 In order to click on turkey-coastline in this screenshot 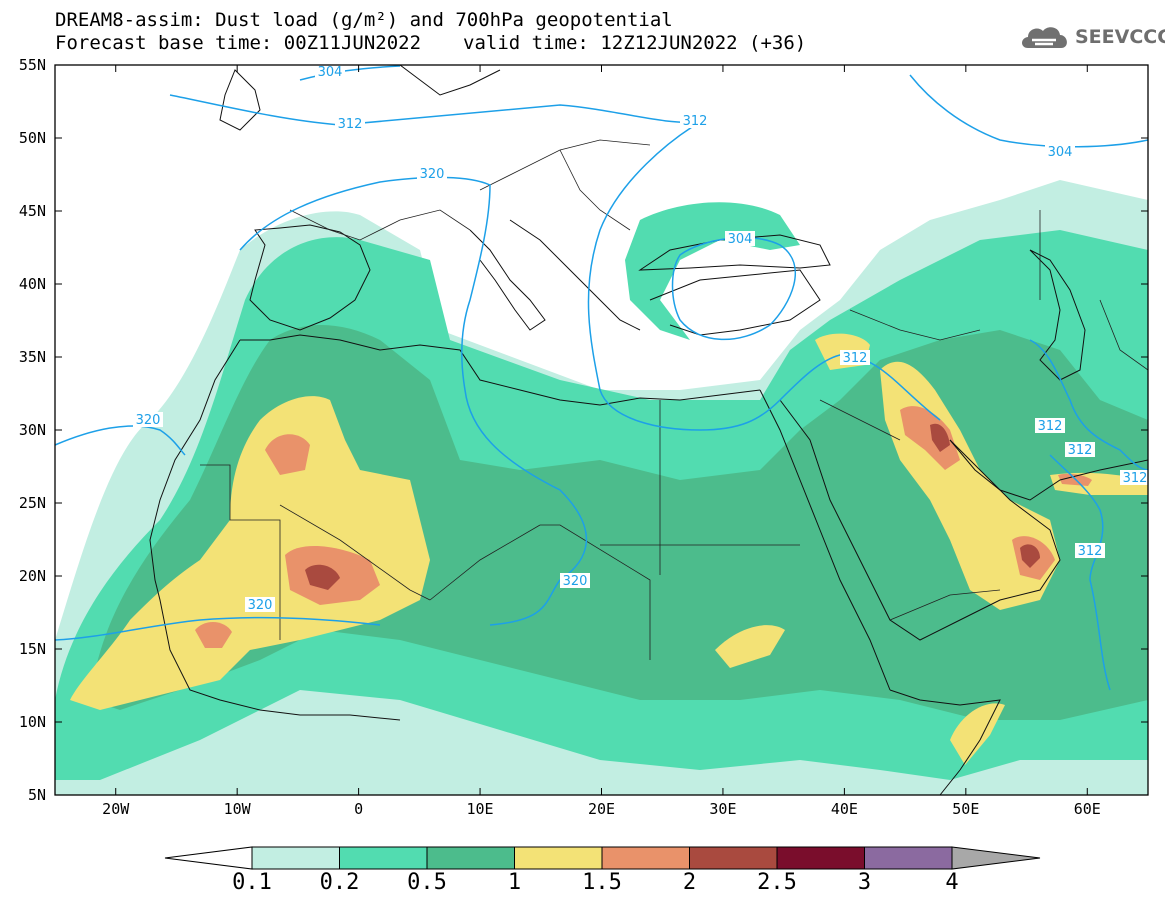, I will do `click(735, 302)`.